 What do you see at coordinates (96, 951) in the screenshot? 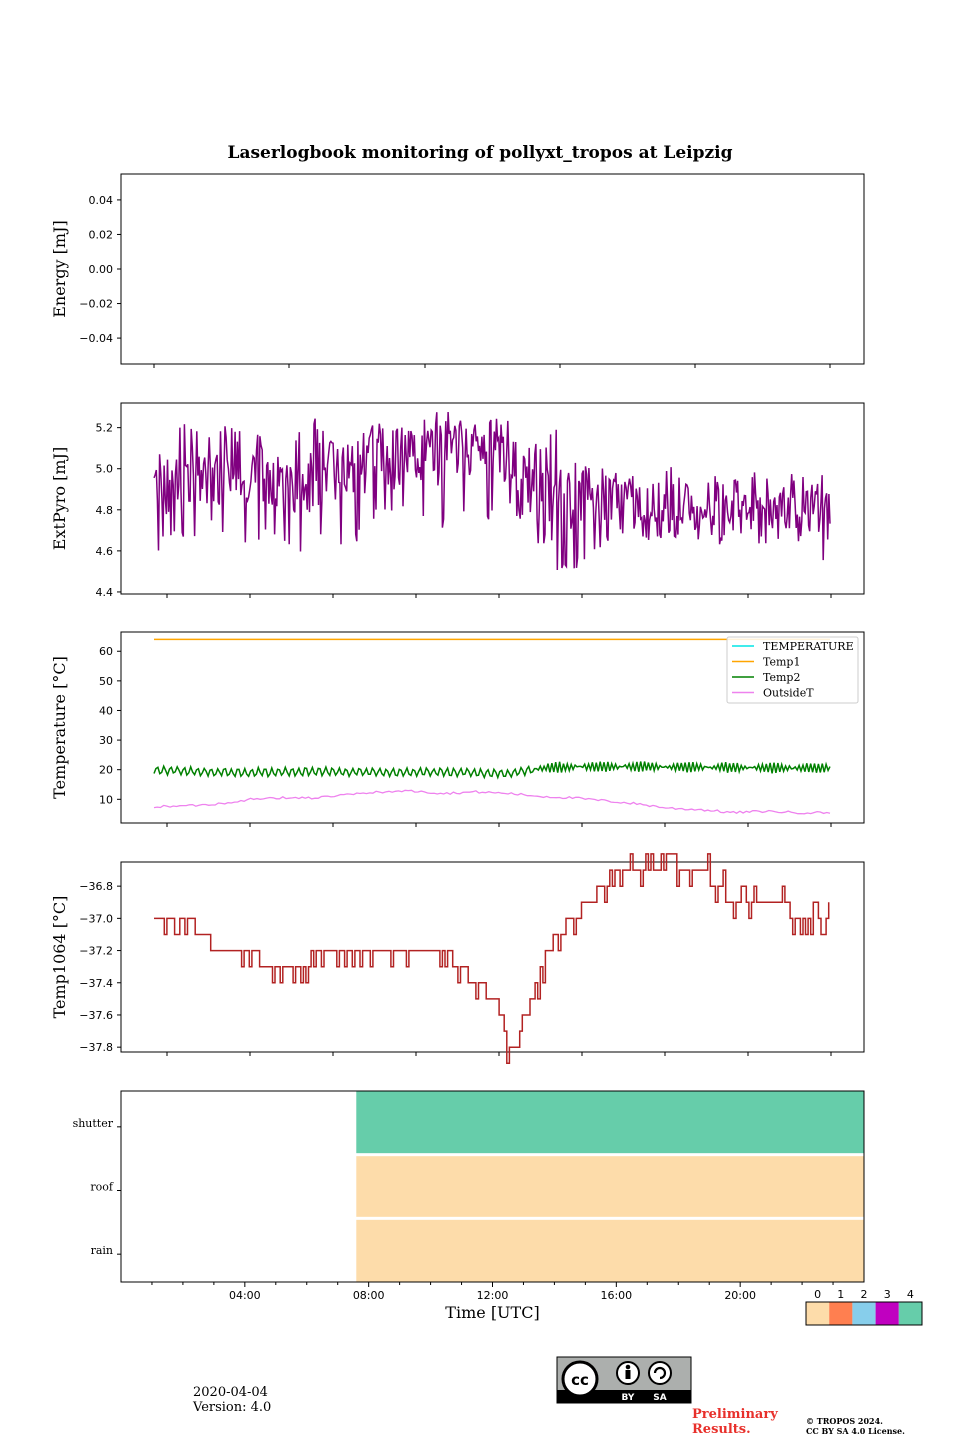
I see `y-tick-label: −37.2` at bounding box center [96, 951].